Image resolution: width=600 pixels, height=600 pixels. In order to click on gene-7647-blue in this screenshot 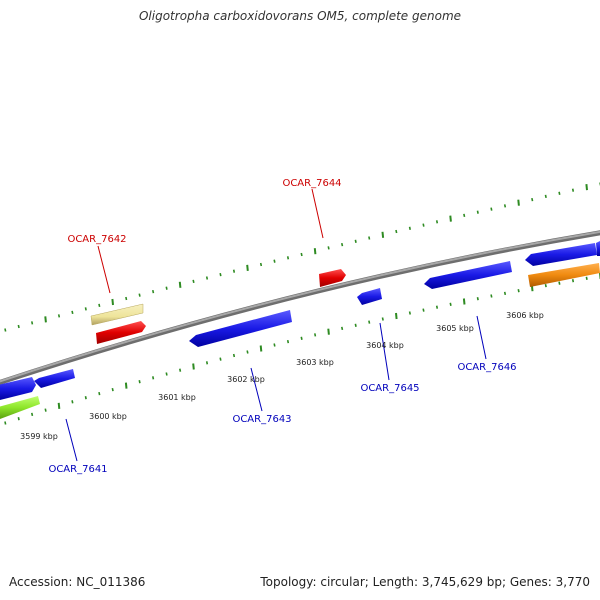, I will do `click(561, 254)`.